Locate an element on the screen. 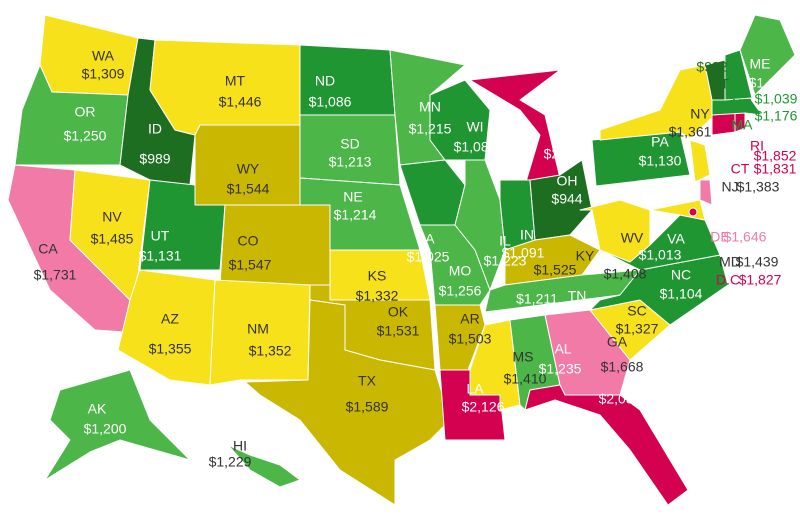  state-abbr: KY is located at coordinates (585, 256).